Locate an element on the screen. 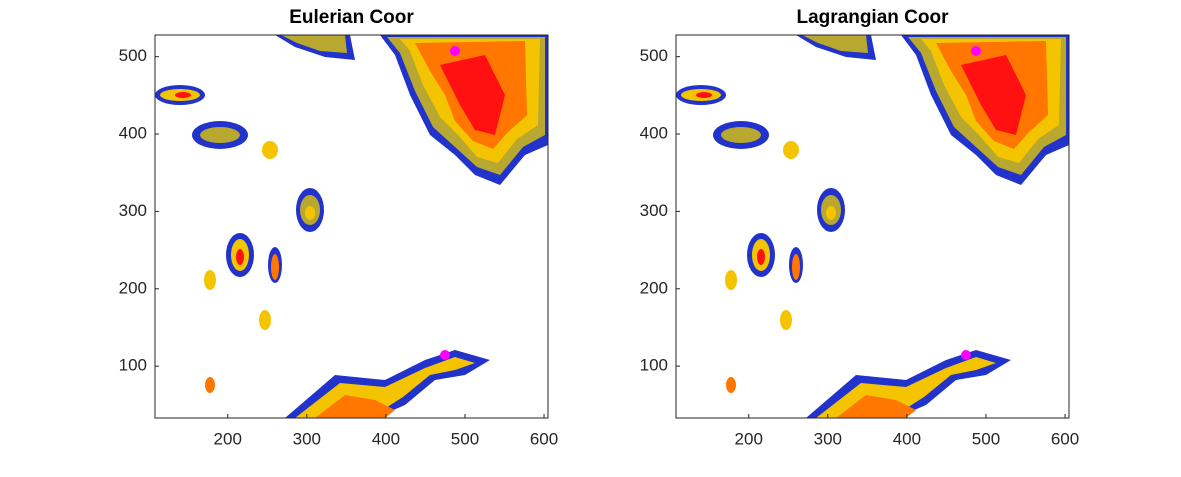 This screenshot has width=1181, height=477. chart-title: Eulerian Coor is located at coordinates (351, 17).